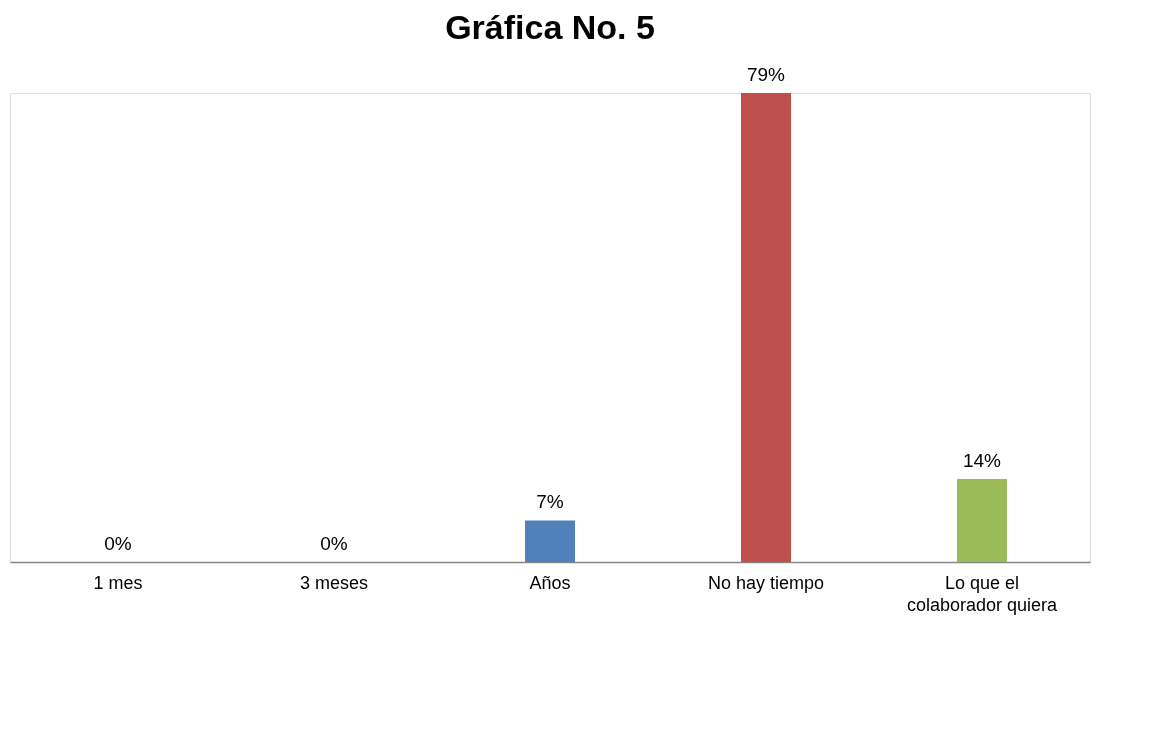 Image resolution: width=1173 pixels, height=752 pixels. I want to click on x-tick-label: Años, so click(550, 582).